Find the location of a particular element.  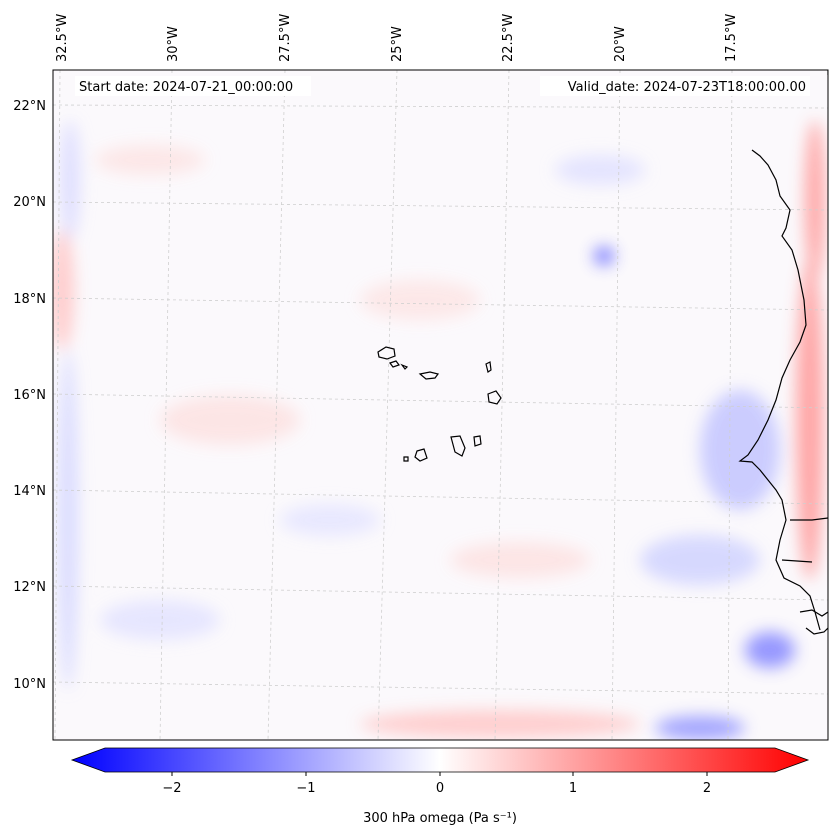

lon-label-25w: 25°W is located at coordinates (397, 44).